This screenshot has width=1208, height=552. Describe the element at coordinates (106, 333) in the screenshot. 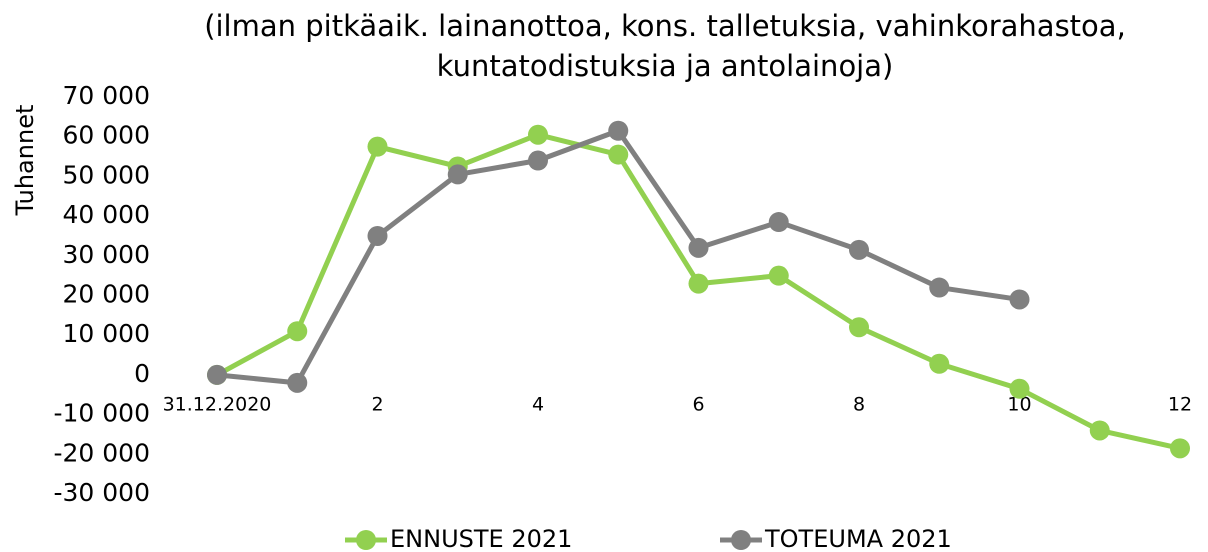

I see `y-tick-label: 10 000` at that location.